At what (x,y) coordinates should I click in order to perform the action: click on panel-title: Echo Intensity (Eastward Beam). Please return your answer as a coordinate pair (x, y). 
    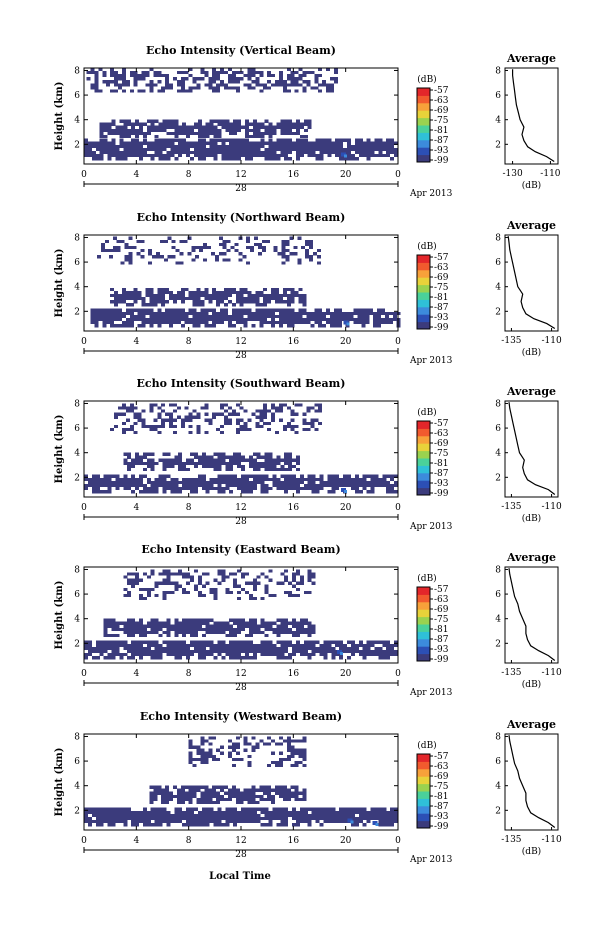
    Looking at the image, I should click on (240, 549).